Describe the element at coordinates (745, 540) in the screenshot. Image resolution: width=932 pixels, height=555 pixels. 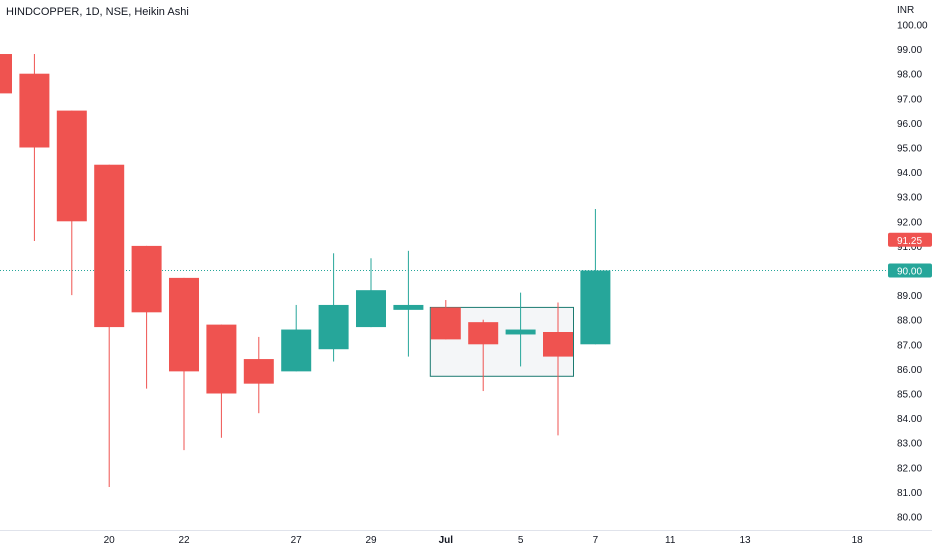
I see `x-tick-label: 13` at that location.